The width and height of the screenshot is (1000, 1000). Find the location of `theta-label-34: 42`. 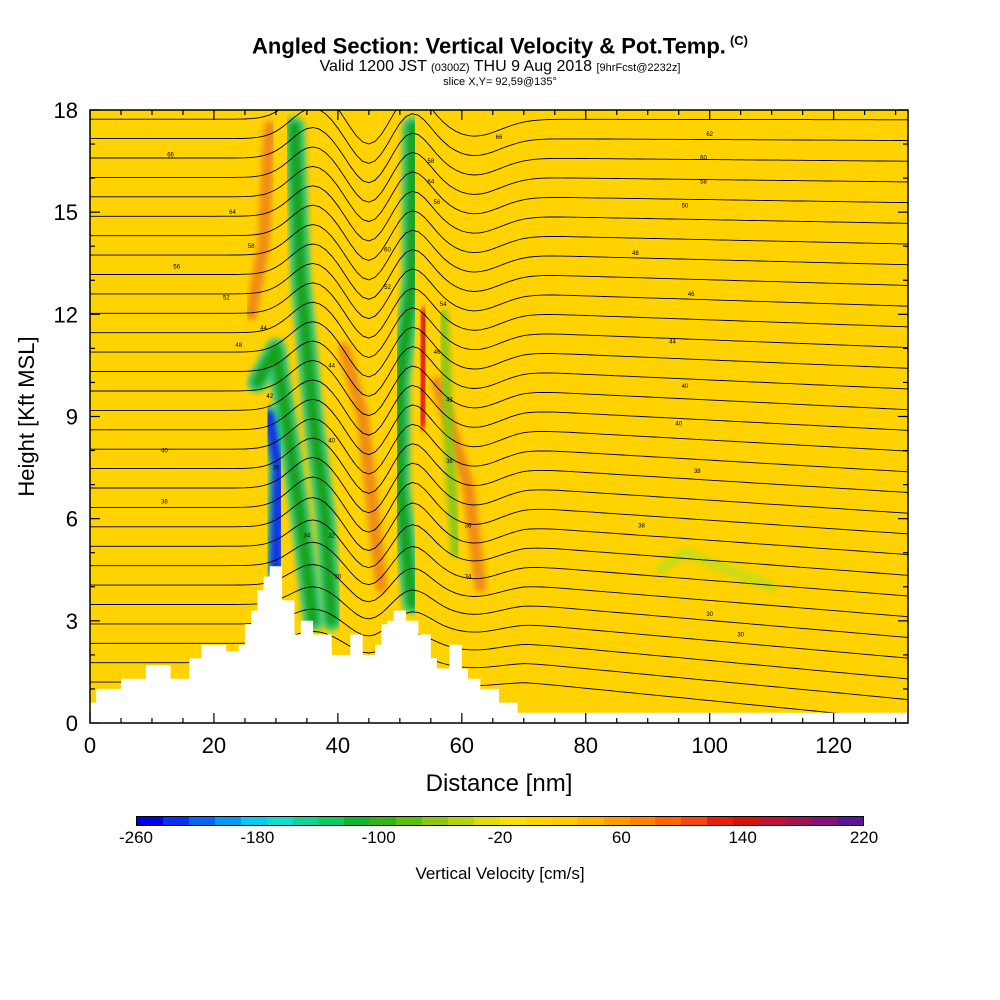

theta-label-34: 42 is located at coordinates (449, 400).